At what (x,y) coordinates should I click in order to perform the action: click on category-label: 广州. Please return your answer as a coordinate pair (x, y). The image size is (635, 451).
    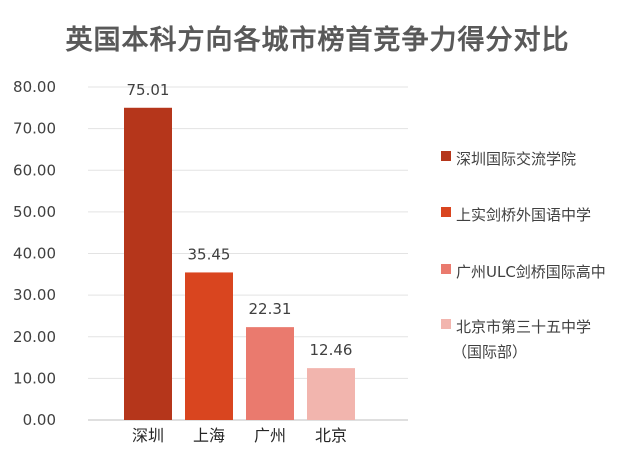
    Looking at the image, I should click on (270, 435).